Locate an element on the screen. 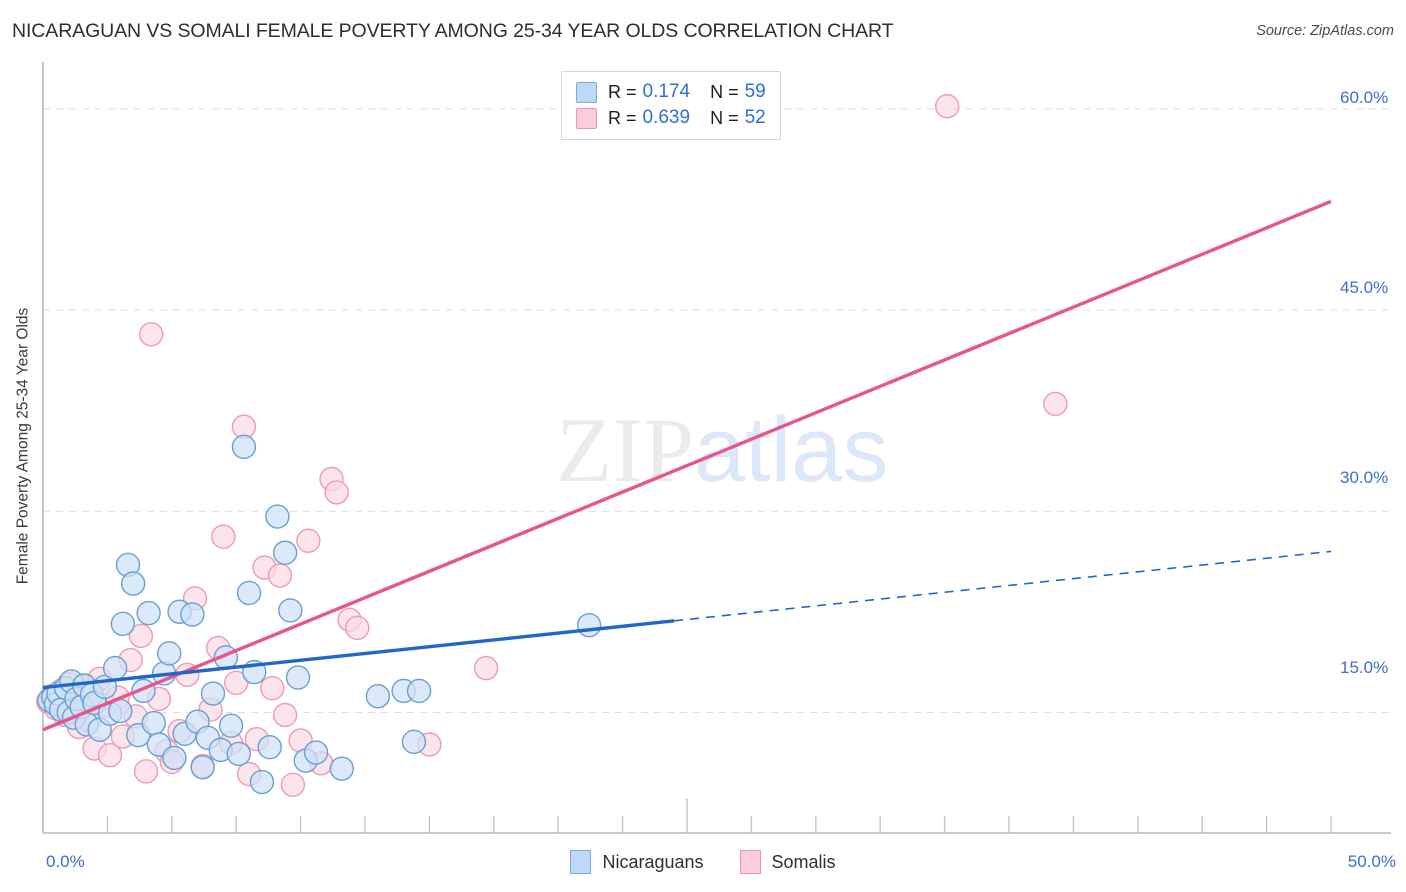 The image size is (1406, 892). series-legend-item-somalis: Somalis is located at coordinates (787, 862).